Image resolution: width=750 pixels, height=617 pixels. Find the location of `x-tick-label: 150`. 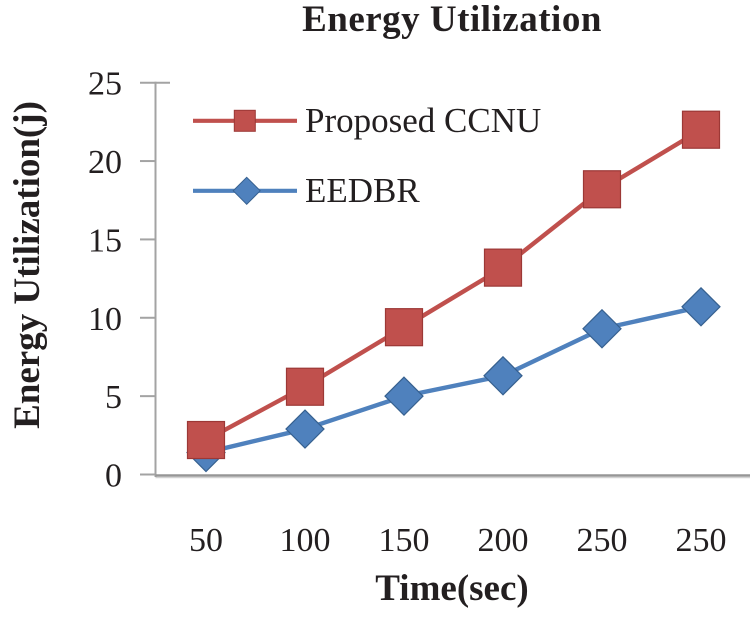

x-tick-label: 150 is located at coordinates (404, 540).